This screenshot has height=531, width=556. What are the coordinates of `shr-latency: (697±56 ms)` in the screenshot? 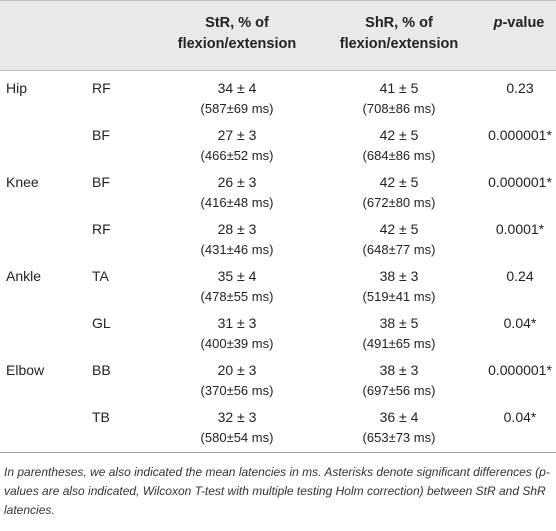 It's located at (399, 390).